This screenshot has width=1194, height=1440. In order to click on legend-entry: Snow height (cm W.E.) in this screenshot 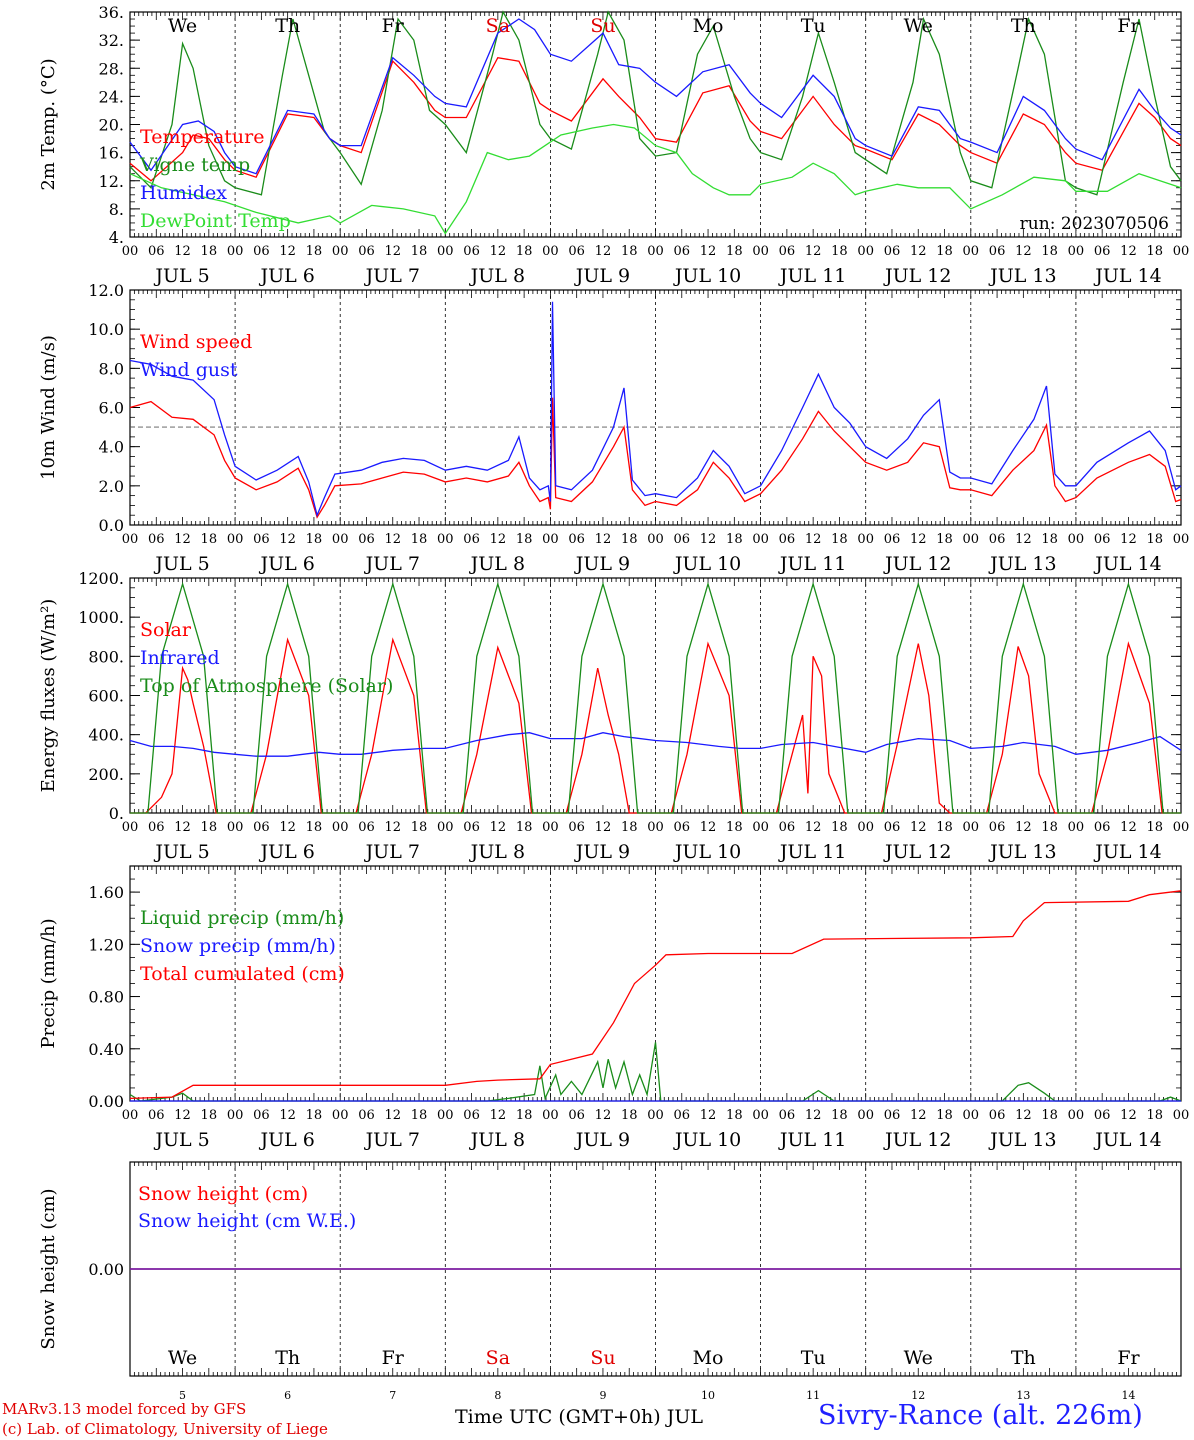, I will do `click(247, 1221)`.